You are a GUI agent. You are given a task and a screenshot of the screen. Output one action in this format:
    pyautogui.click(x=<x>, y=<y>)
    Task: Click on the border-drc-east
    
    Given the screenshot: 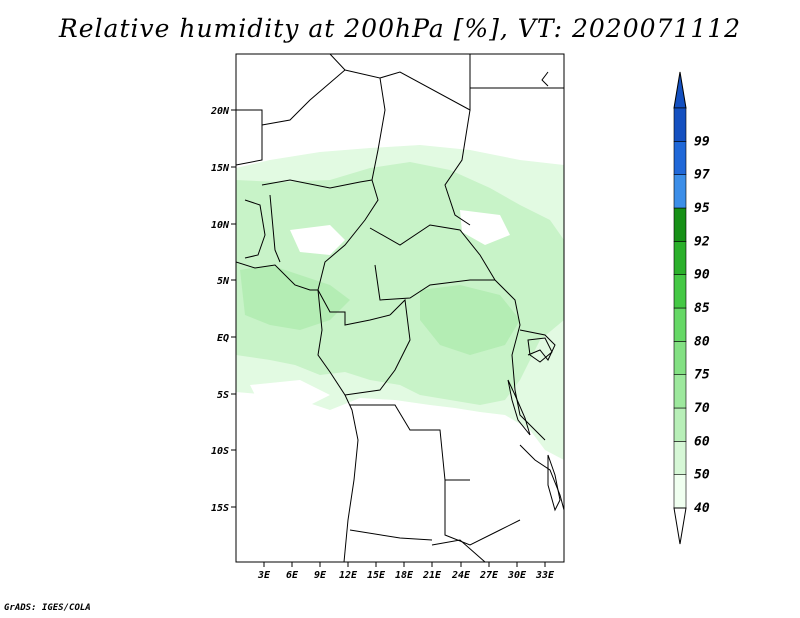 What is the action you would take?
    pyautogui.click(x=520, y=360)
    